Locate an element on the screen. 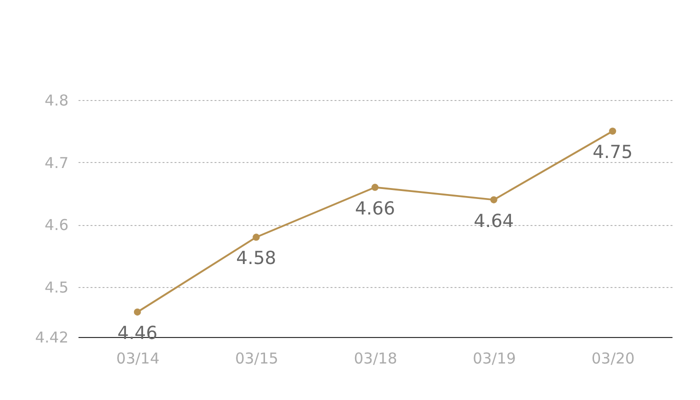 The image size is (700, 400). y-tick-label: 4.5 is located at coordinates (56, 287).